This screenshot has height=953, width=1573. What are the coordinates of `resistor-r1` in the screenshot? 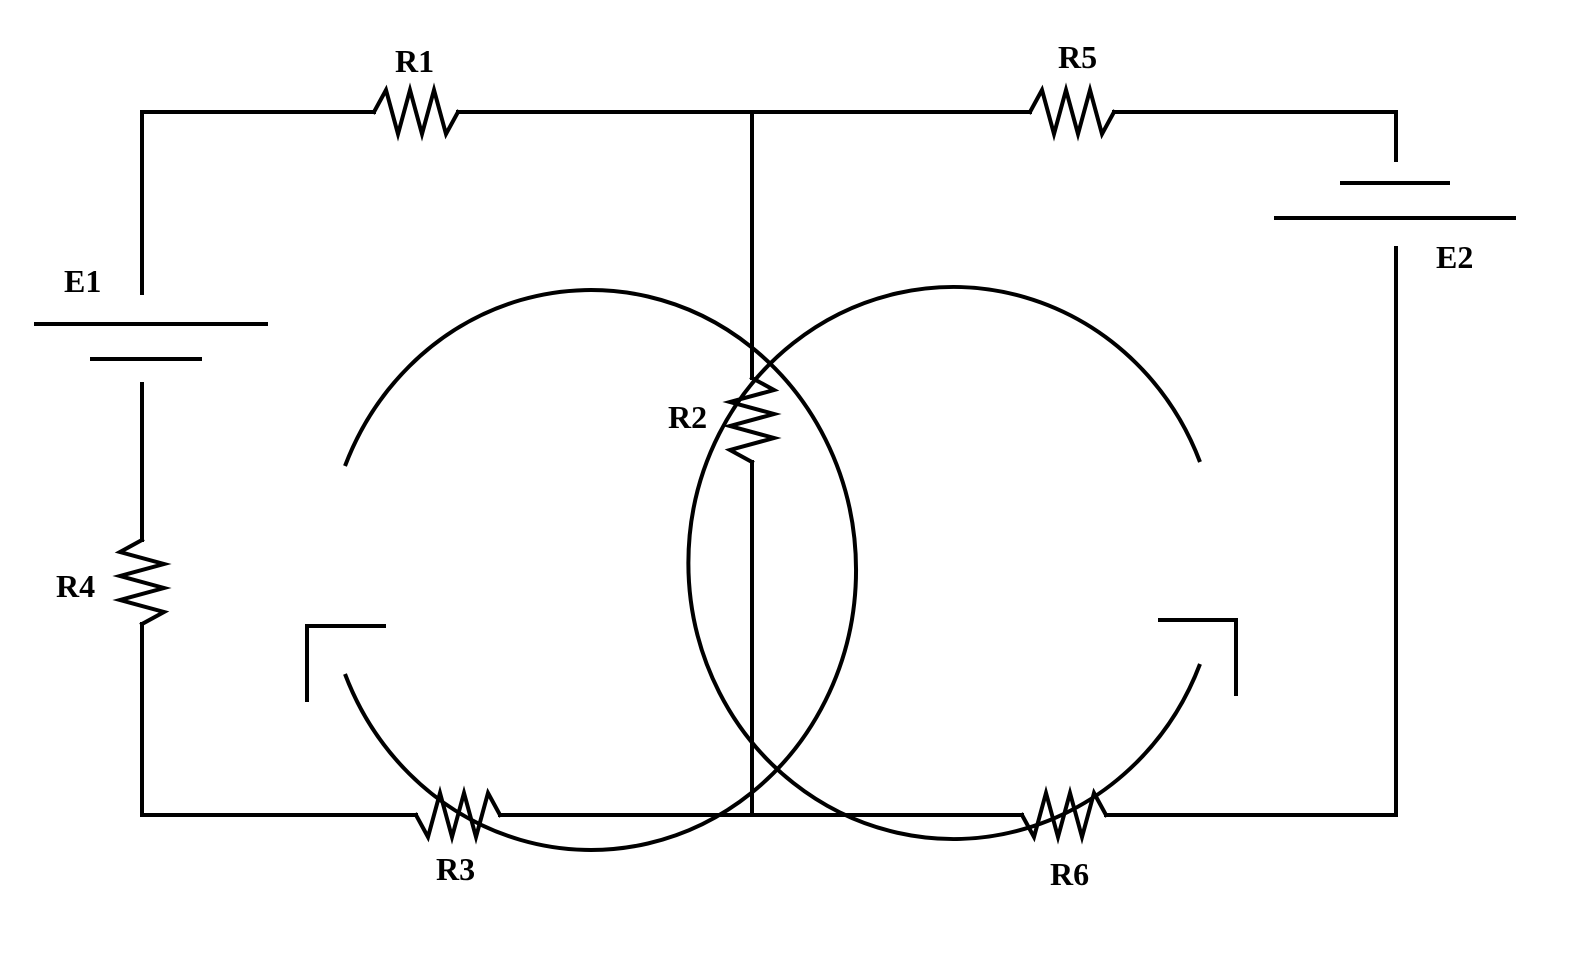 It's located at (416, 112).